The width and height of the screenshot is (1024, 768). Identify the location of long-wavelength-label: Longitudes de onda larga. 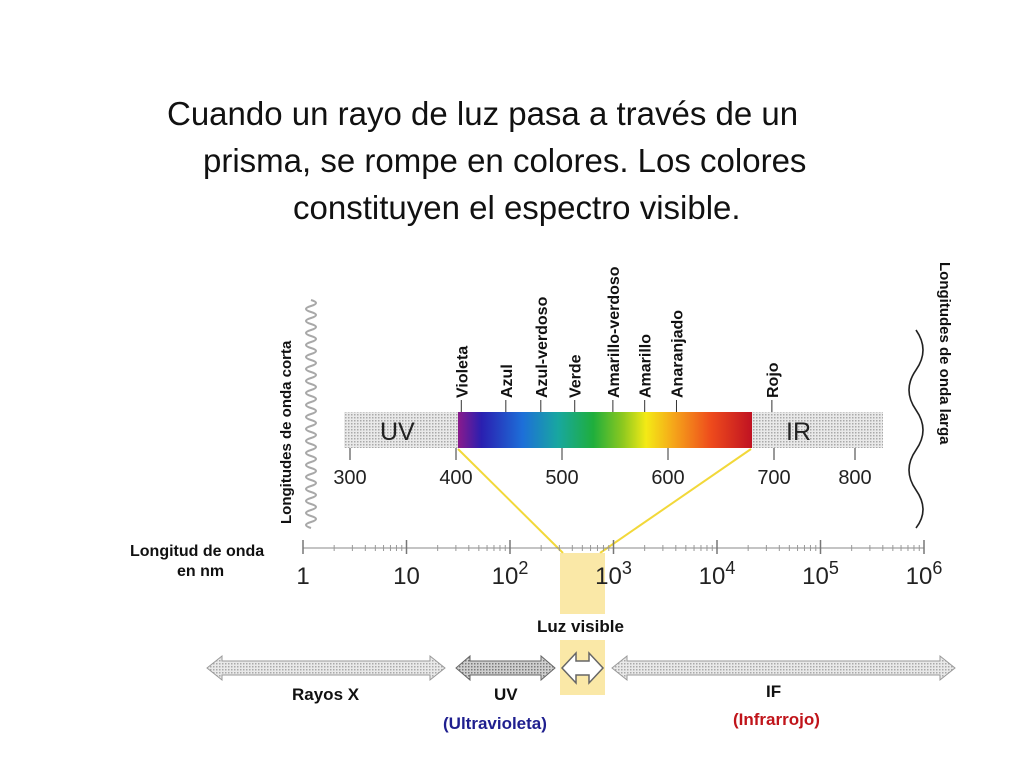
(944, 353).